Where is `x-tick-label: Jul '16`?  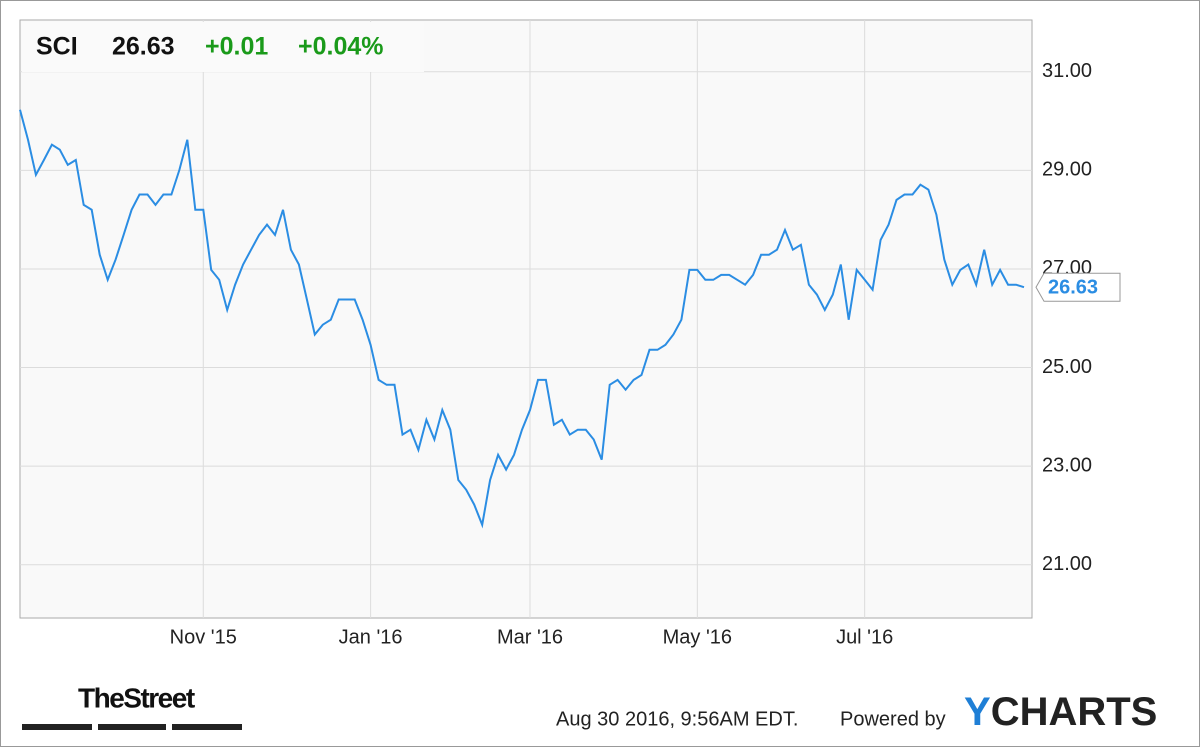
x-tick-label: Jul '16 is located at coordinates (864, 637).